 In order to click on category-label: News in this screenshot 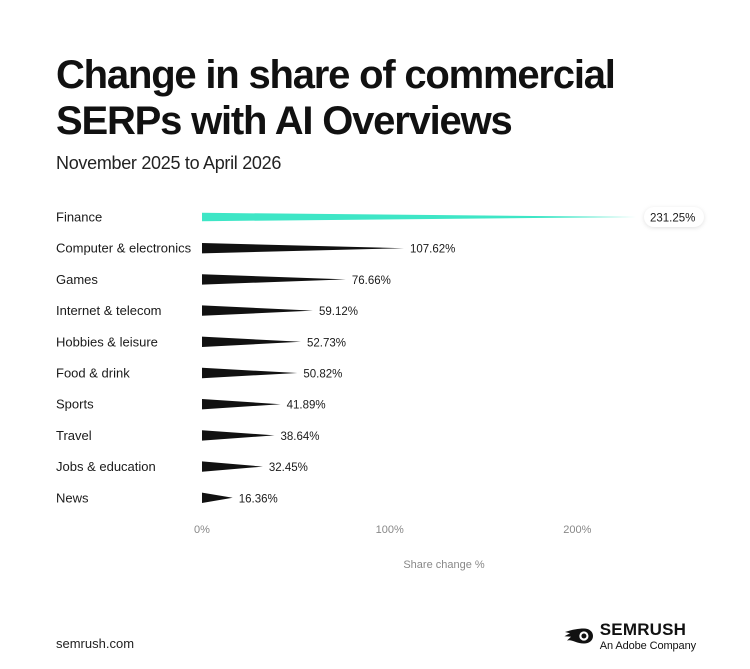, I will do `click(72, 497)`.